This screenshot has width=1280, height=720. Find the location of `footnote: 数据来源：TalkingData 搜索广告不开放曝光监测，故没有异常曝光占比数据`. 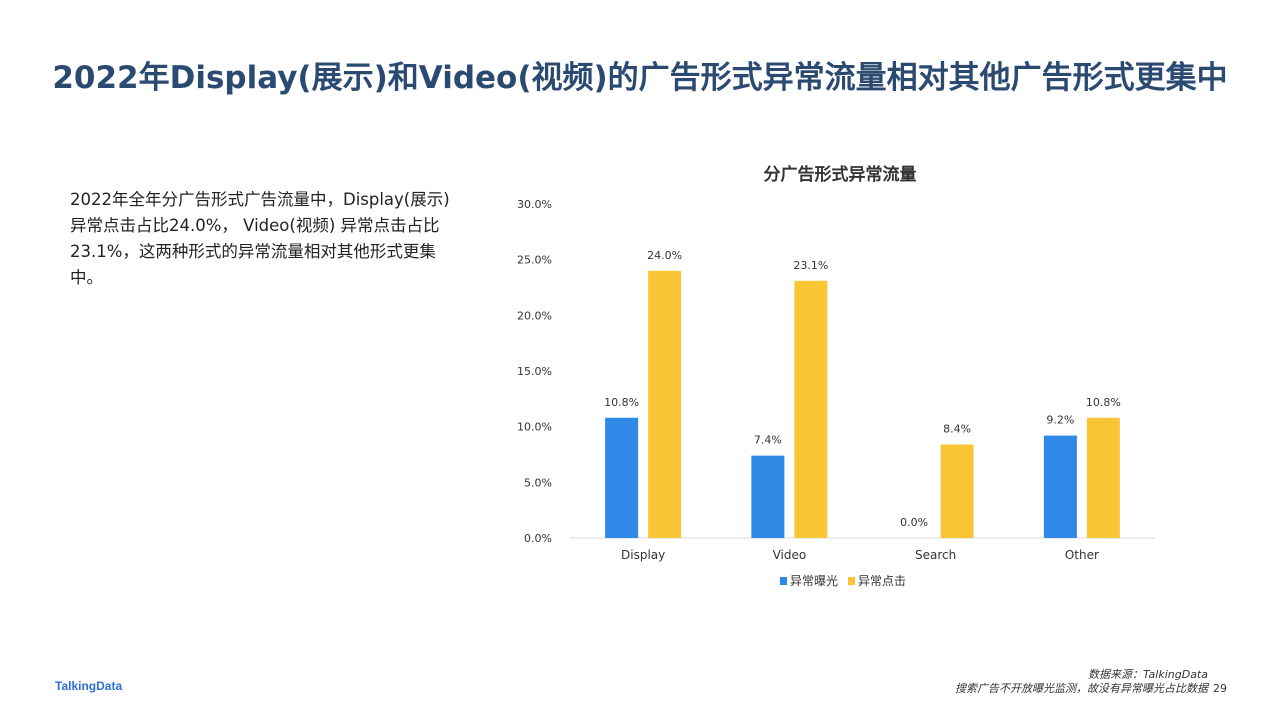

footnote: 数据来源：TalkingData 搜索广告不开放曝光监测，故没有异常曝光占比数据 is located at coordinates (1081, 682).